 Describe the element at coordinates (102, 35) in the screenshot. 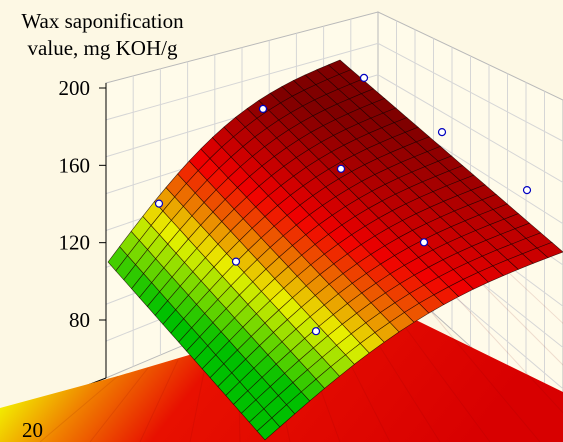

I see `z-axis-title: Wax saponification value, mg KOH/g` at that location.